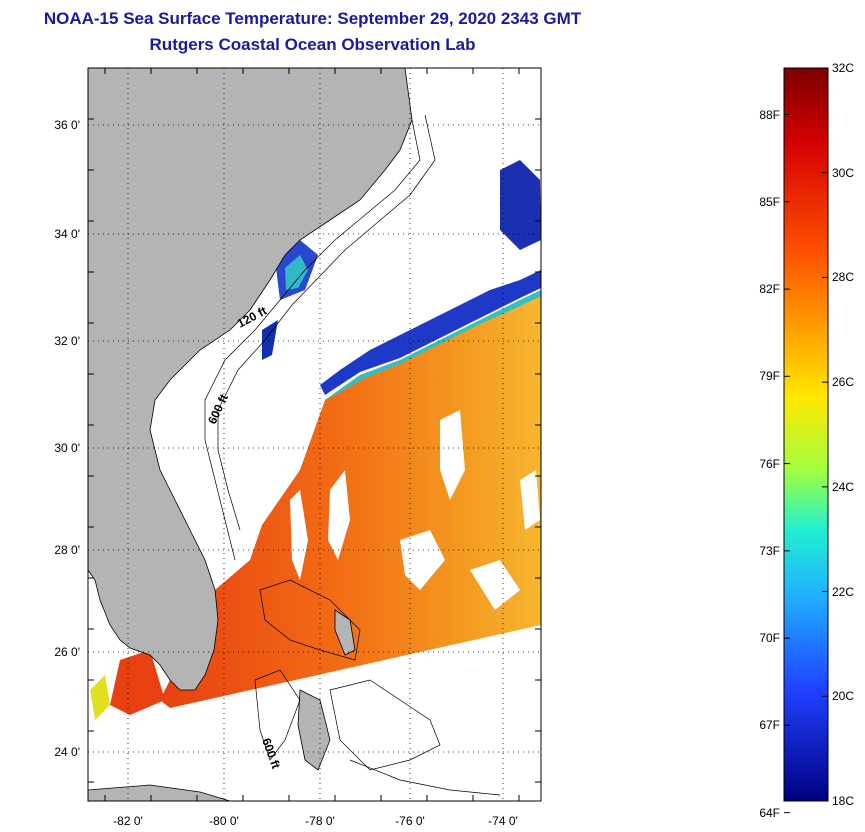 The image size is (865, 832). What do you see at coordinates (314, 730) in the screenshot?
I see `land-bahamas` at bounding box center [314, 730].